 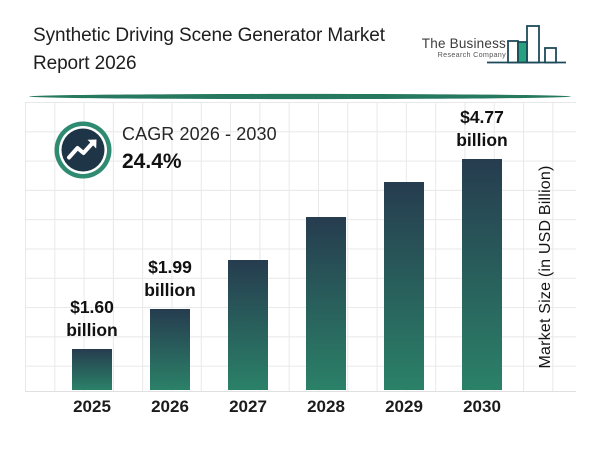 What do you see at coordinates (170, 406) in the screenshot?
I see `x-tick-2026: 2026` at bounding box center [170, 406].